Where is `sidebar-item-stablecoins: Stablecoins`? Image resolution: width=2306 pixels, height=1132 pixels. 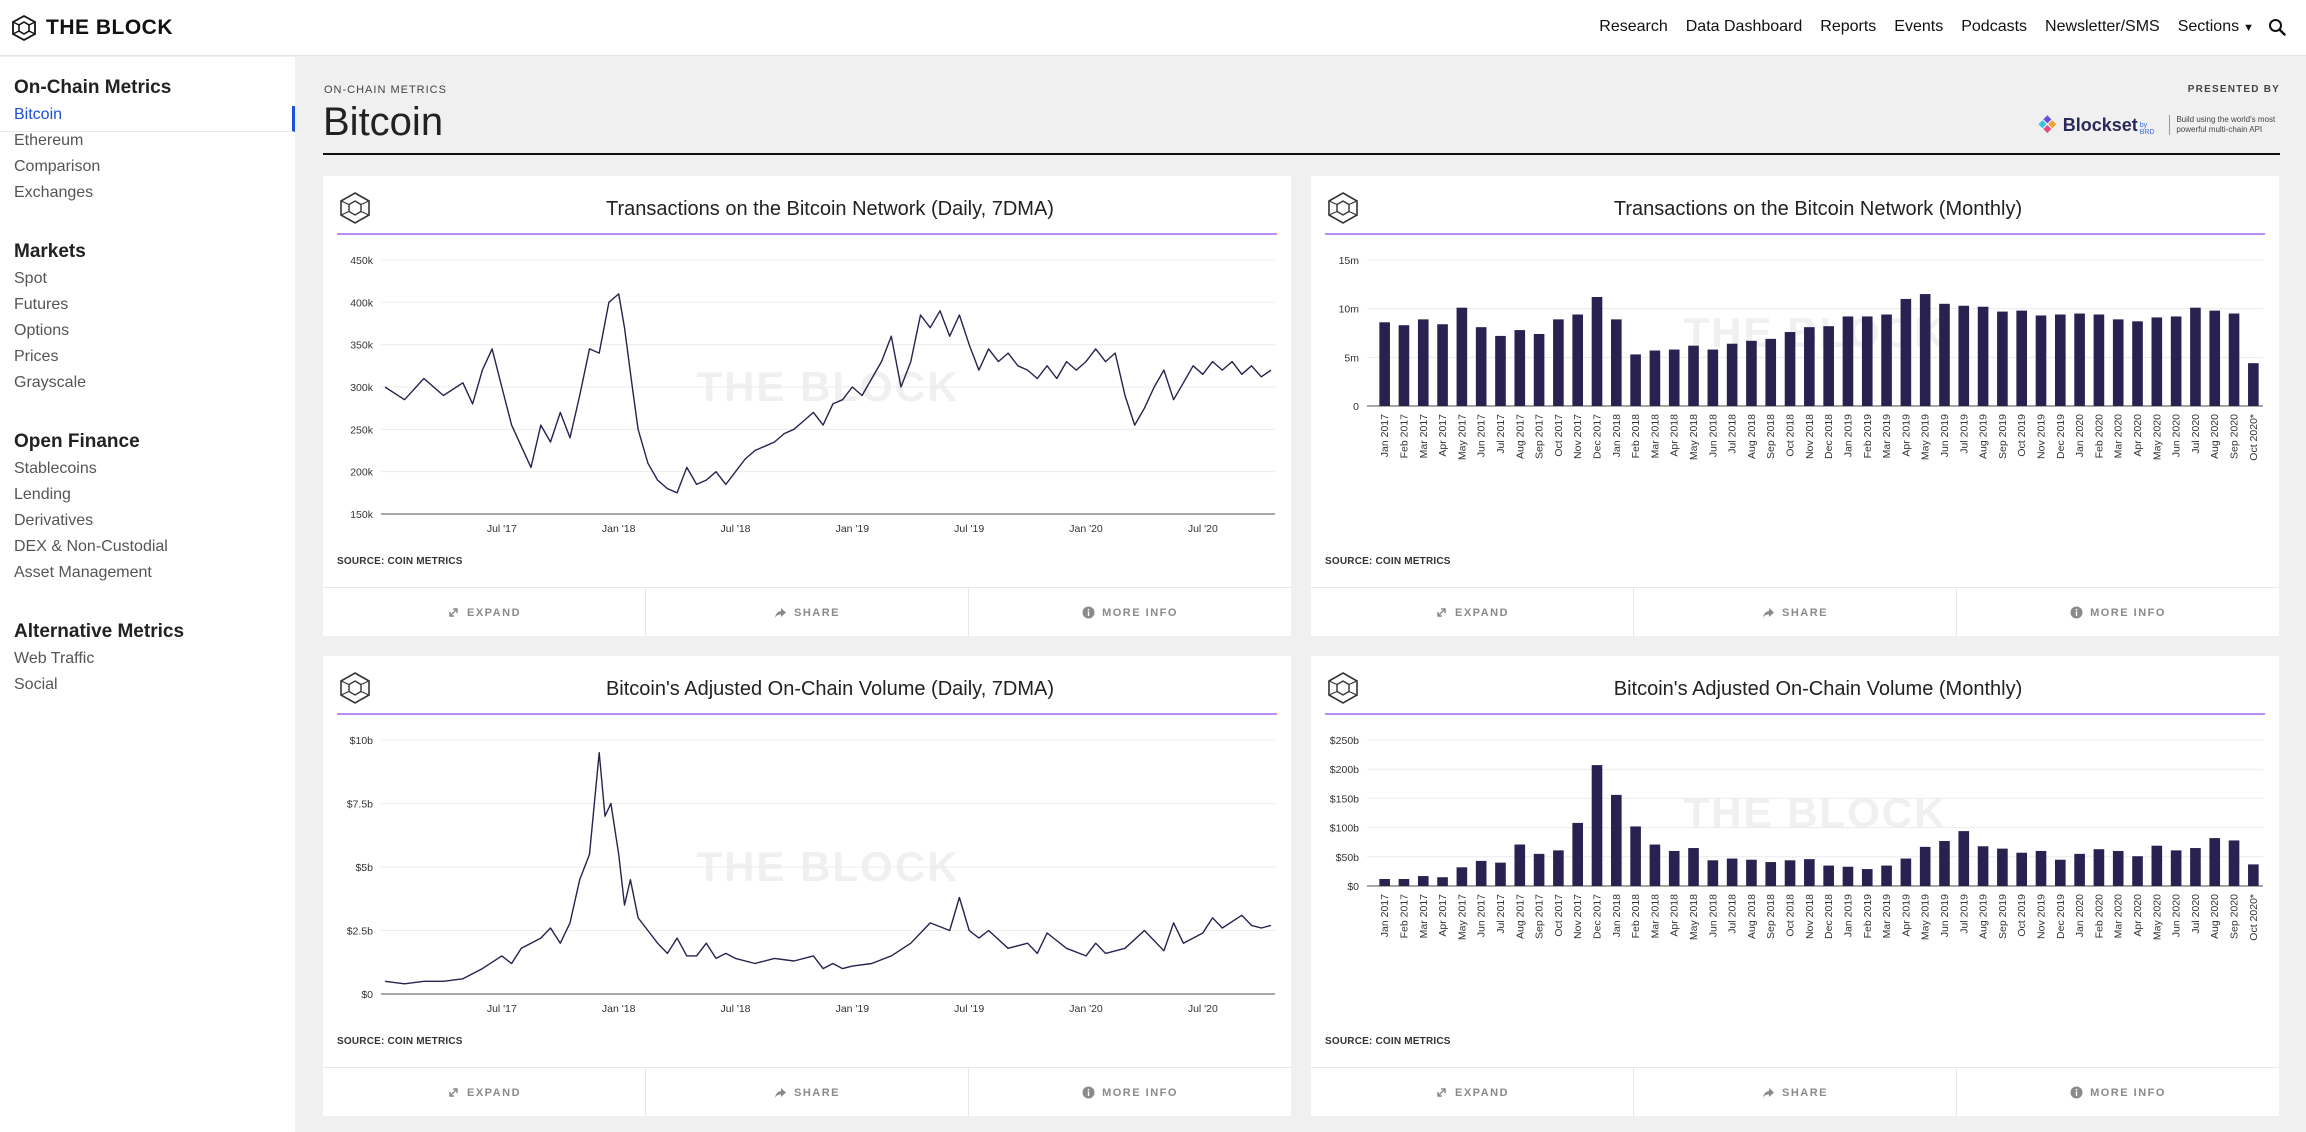 sidebar-item-stablecoins: Stablecoins is located at coordinates (55, 468).